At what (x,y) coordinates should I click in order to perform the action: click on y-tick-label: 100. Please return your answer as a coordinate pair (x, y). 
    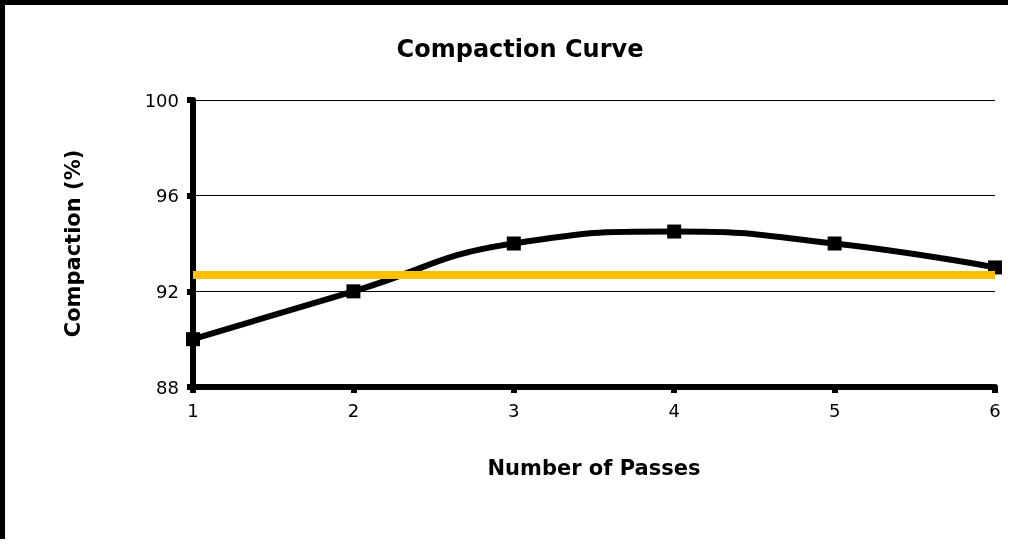
    Looking at the image, I should click on (161, 100).